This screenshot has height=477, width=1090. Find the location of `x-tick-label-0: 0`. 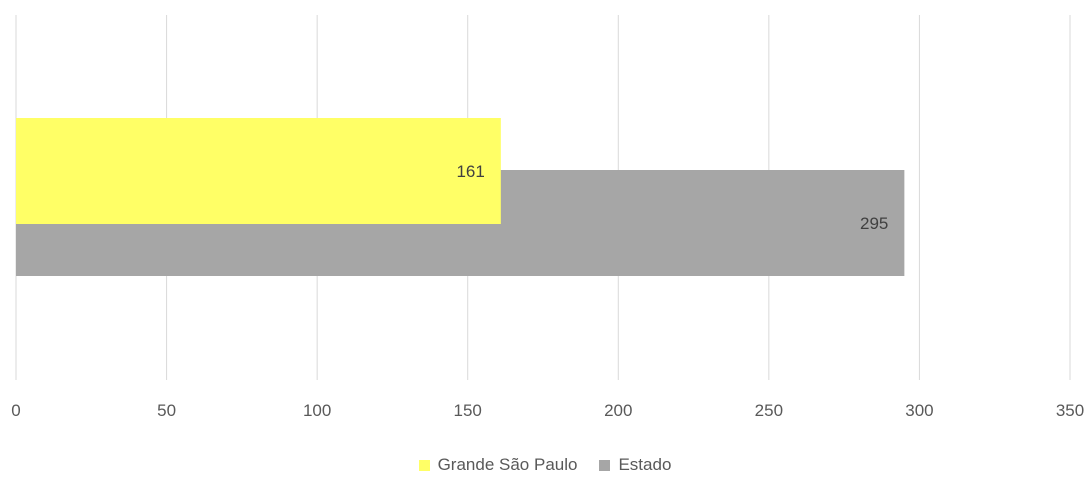

x-tick-label-0: 0 is located at coordinates (15, 410).